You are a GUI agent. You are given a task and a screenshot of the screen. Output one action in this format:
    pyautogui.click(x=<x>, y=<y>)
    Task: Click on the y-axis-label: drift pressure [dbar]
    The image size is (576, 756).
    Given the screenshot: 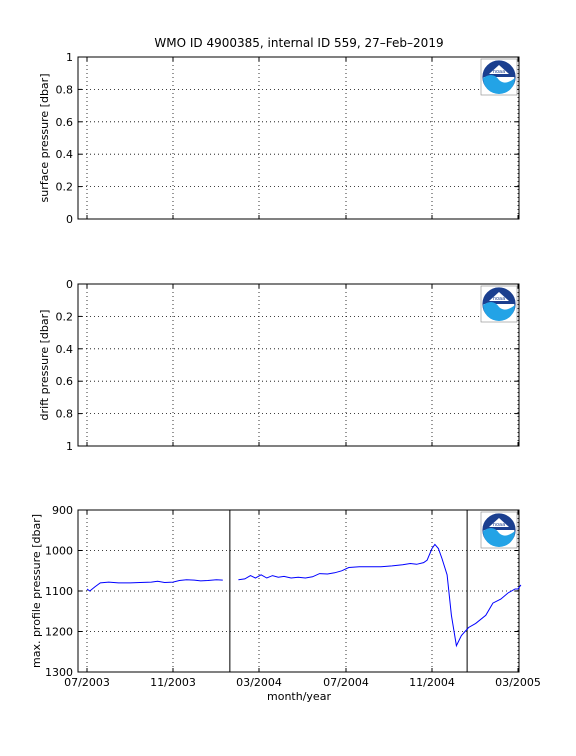 What is the action you would take?
    pyautogui.click(x=44, y=365)
    